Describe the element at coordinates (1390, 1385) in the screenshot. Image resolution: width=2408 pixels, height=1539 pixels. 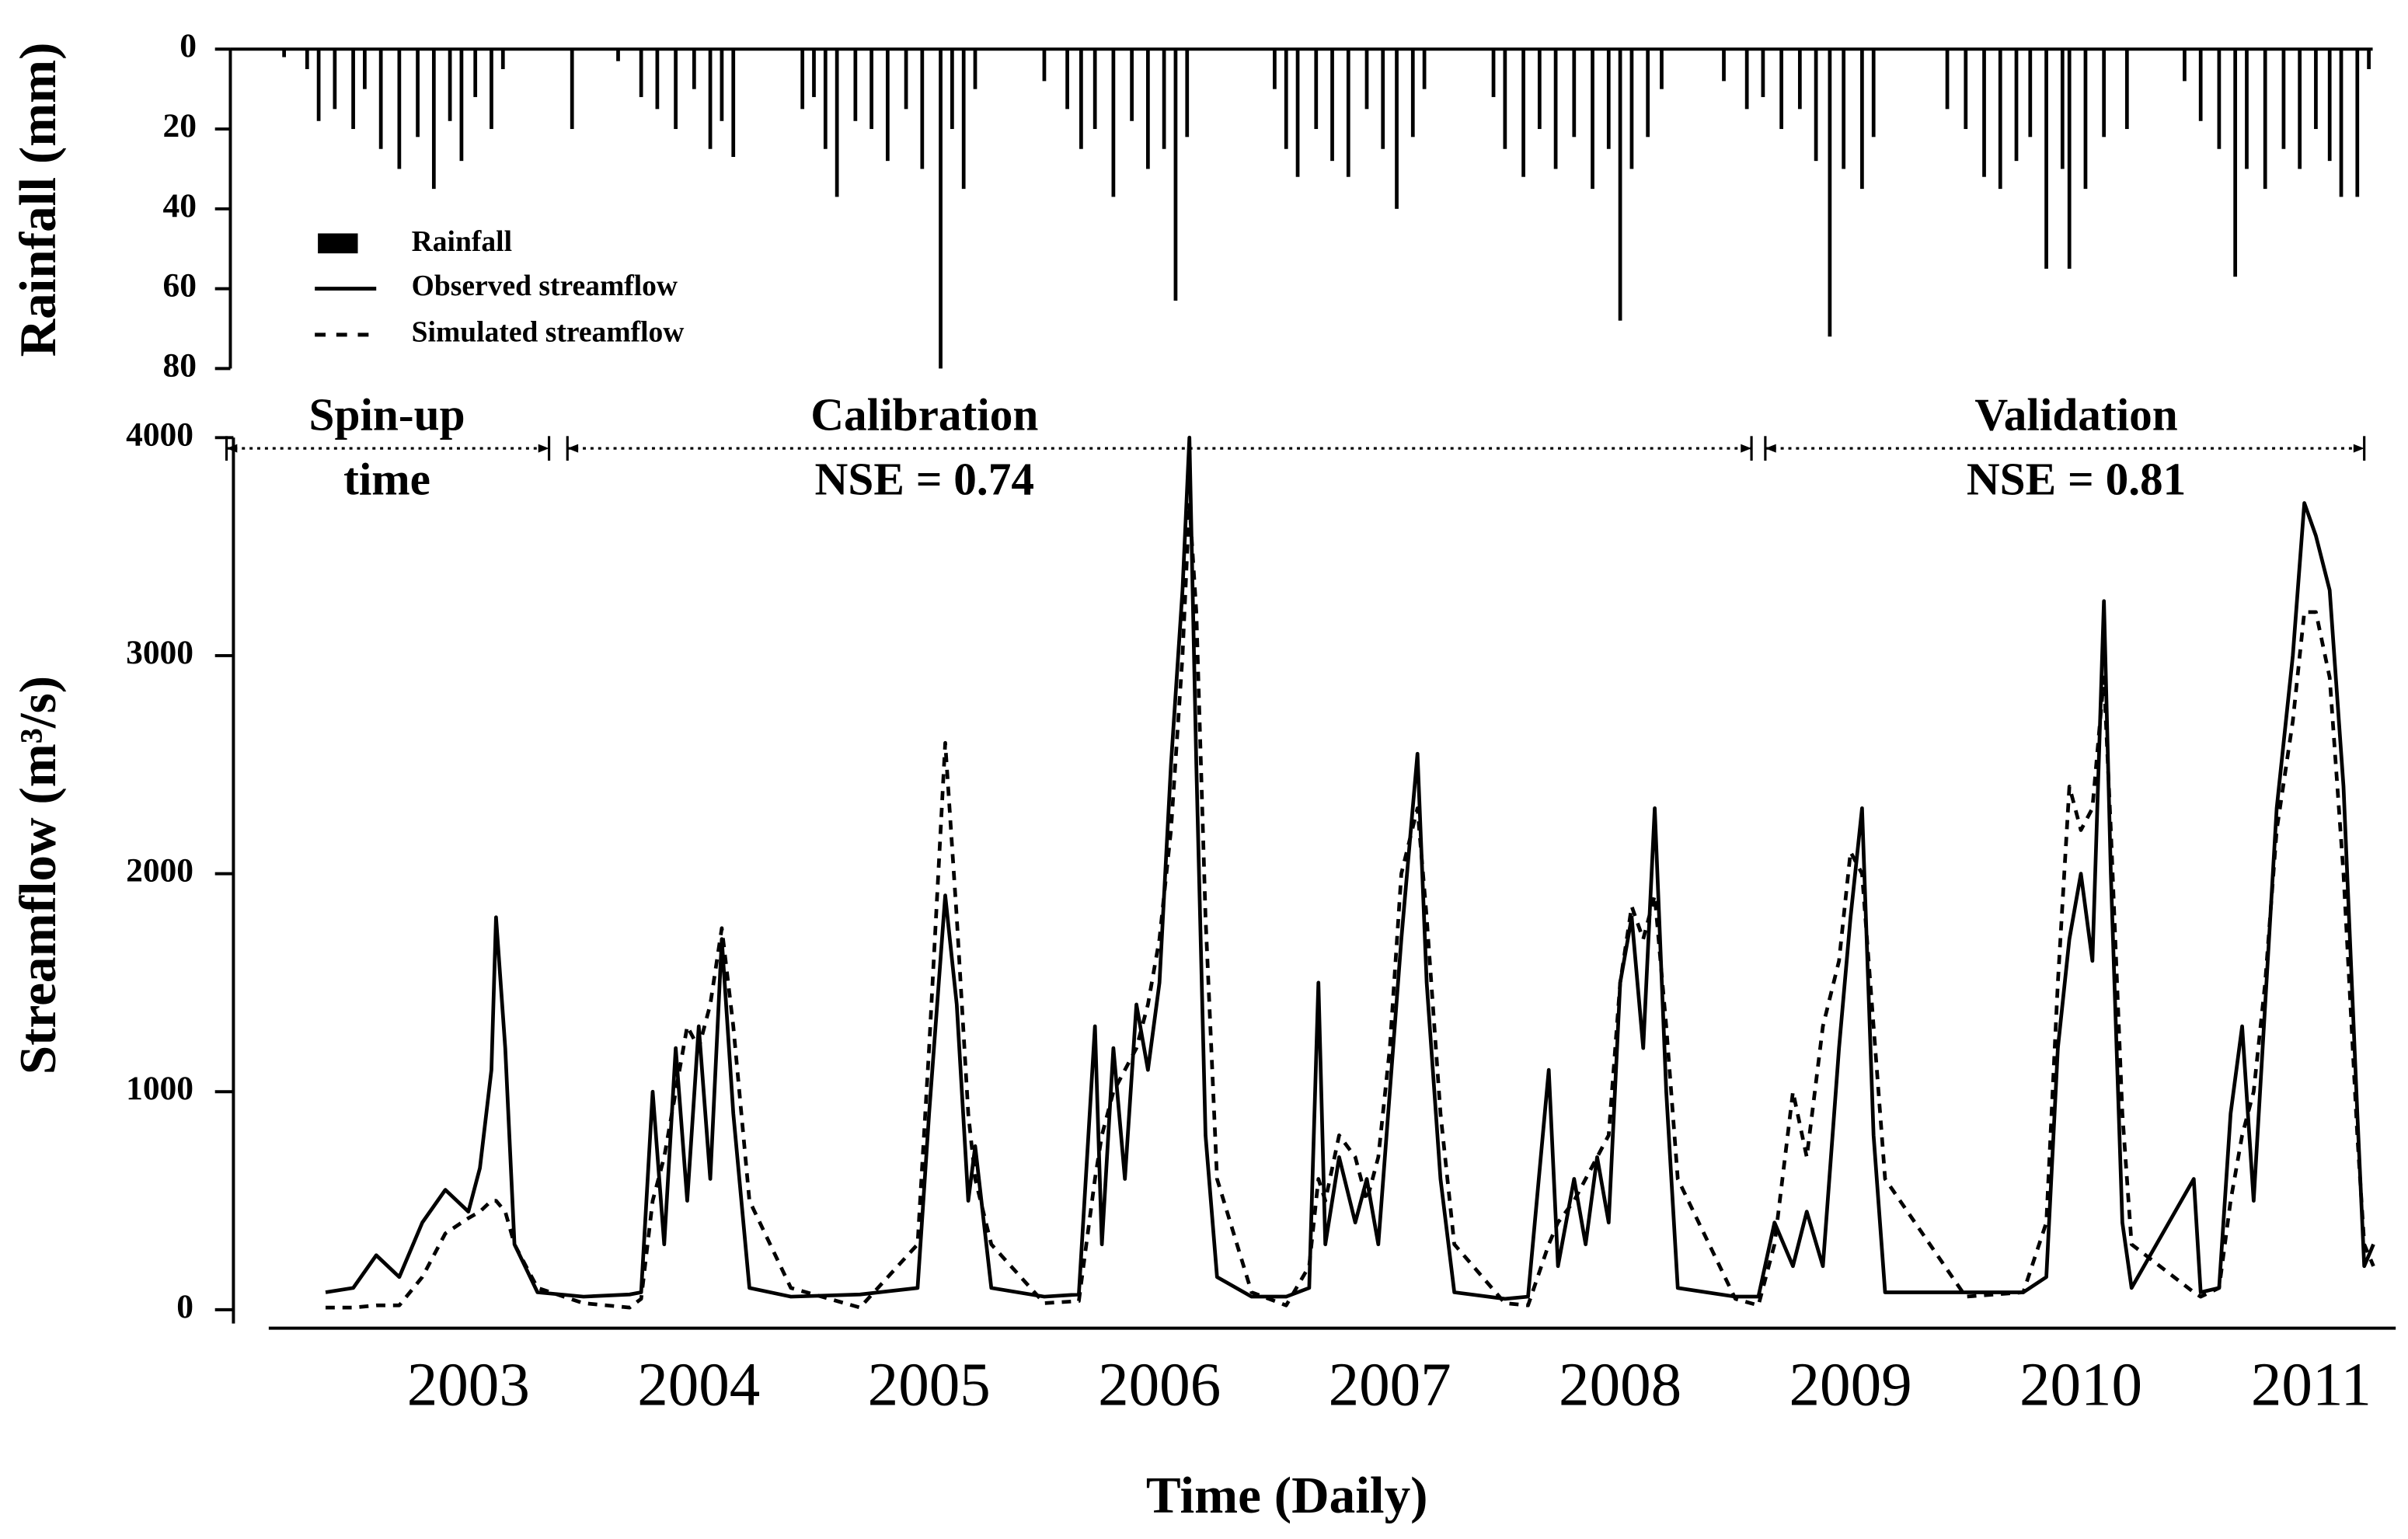
I see `x-tick-label: 2007` at that location.